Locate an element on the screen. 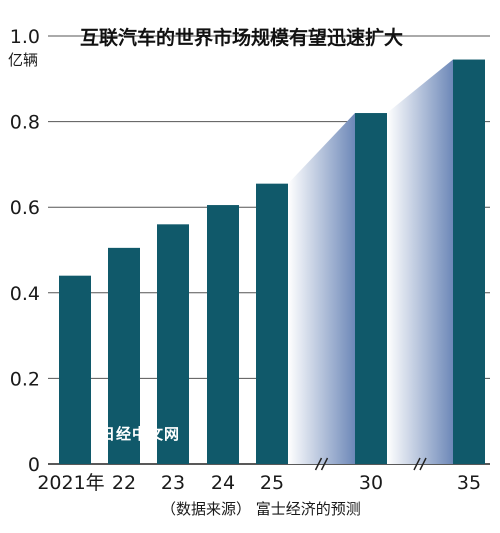 This screenshot has height=533, width=500. x-tick-label: 30 is located at coordinates (371, 483).